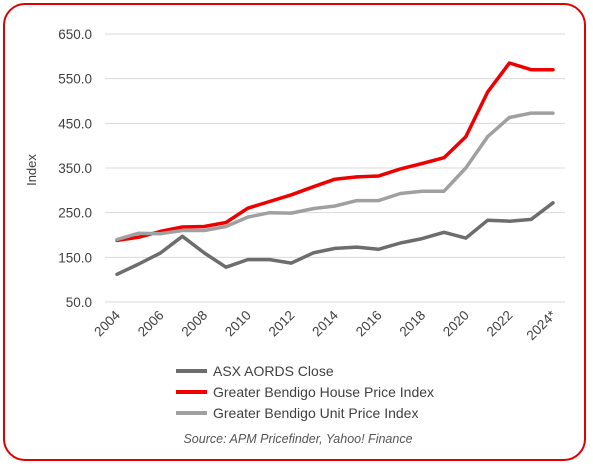  I want to click on y-axis-ticks: 50.0 150.0 250.0 350.0 450.0 550.0 650.0, so click(75, 168).